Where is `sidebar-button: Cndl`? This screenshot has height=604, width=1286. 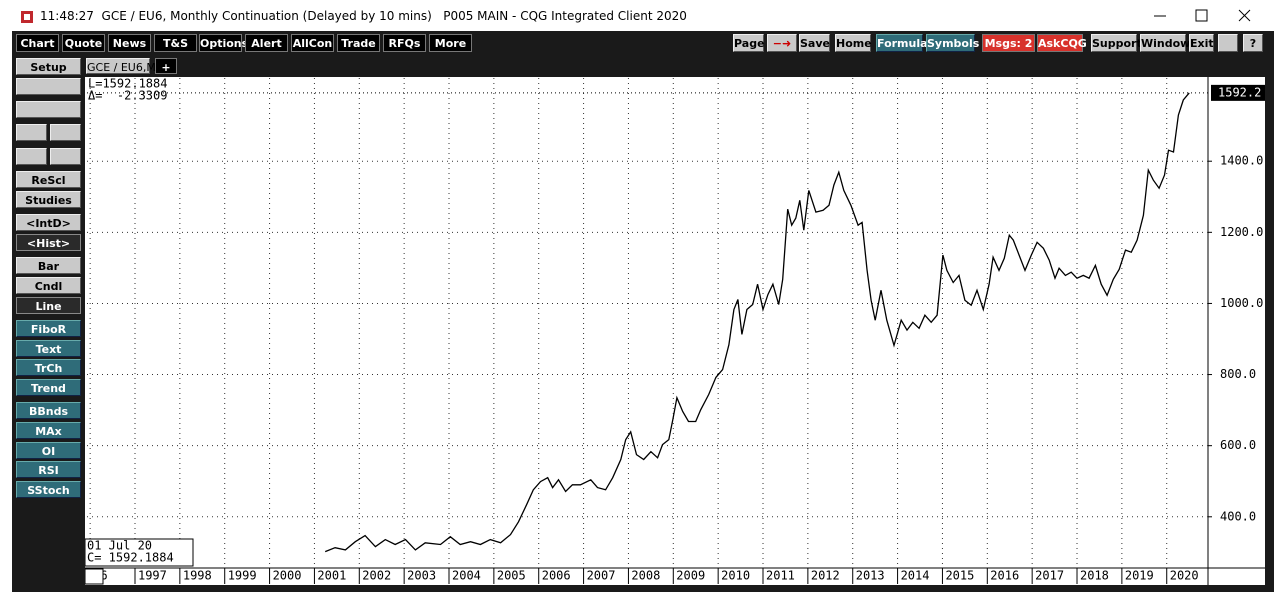
sidebar-button: Cndl is located at coordinates (48, 285).